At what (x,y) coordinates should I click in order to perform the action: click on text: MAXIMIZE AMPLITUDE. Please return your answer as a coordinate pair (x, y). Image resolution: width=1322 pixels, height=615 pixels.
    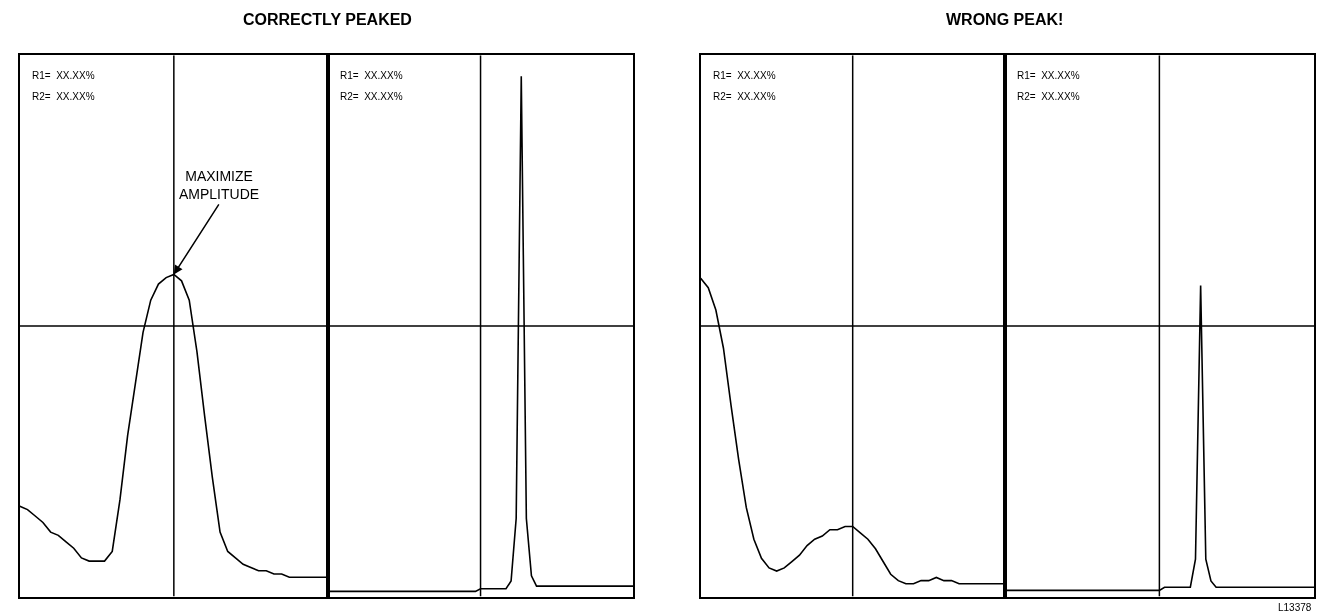
    Looking at the image, I should click on (219, 185).